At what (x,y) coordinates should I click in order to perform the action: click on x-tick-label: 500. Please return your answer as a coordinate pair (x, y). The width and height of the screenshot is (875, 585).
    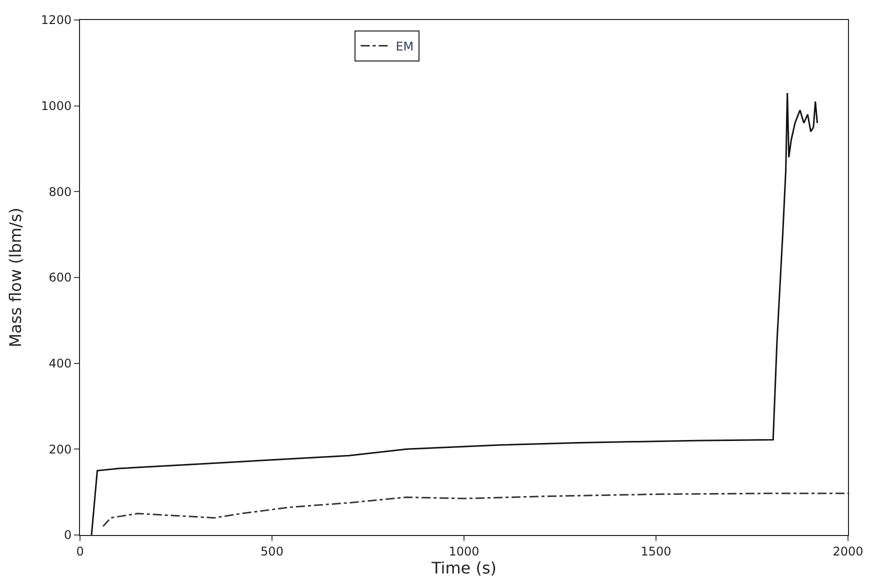
    Looking at the image, I should click on (272, 551).